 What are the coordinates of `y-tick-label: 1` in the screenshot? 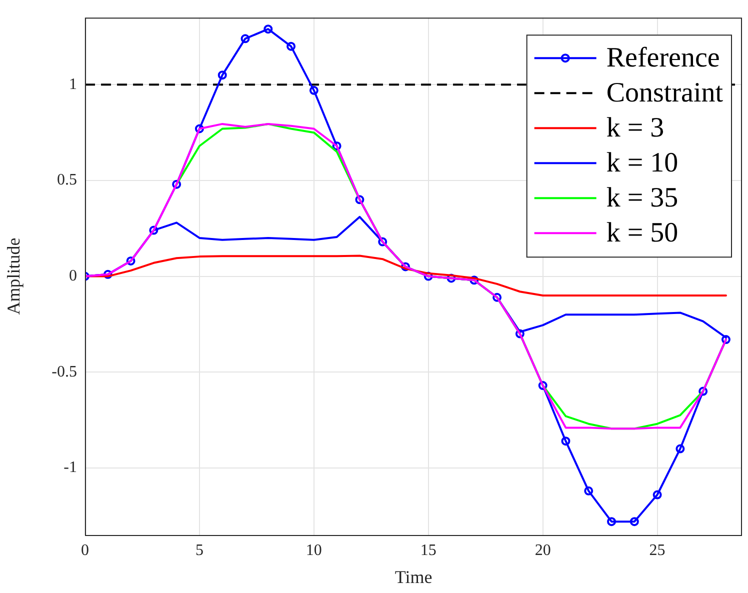 It's located at (73, 84).